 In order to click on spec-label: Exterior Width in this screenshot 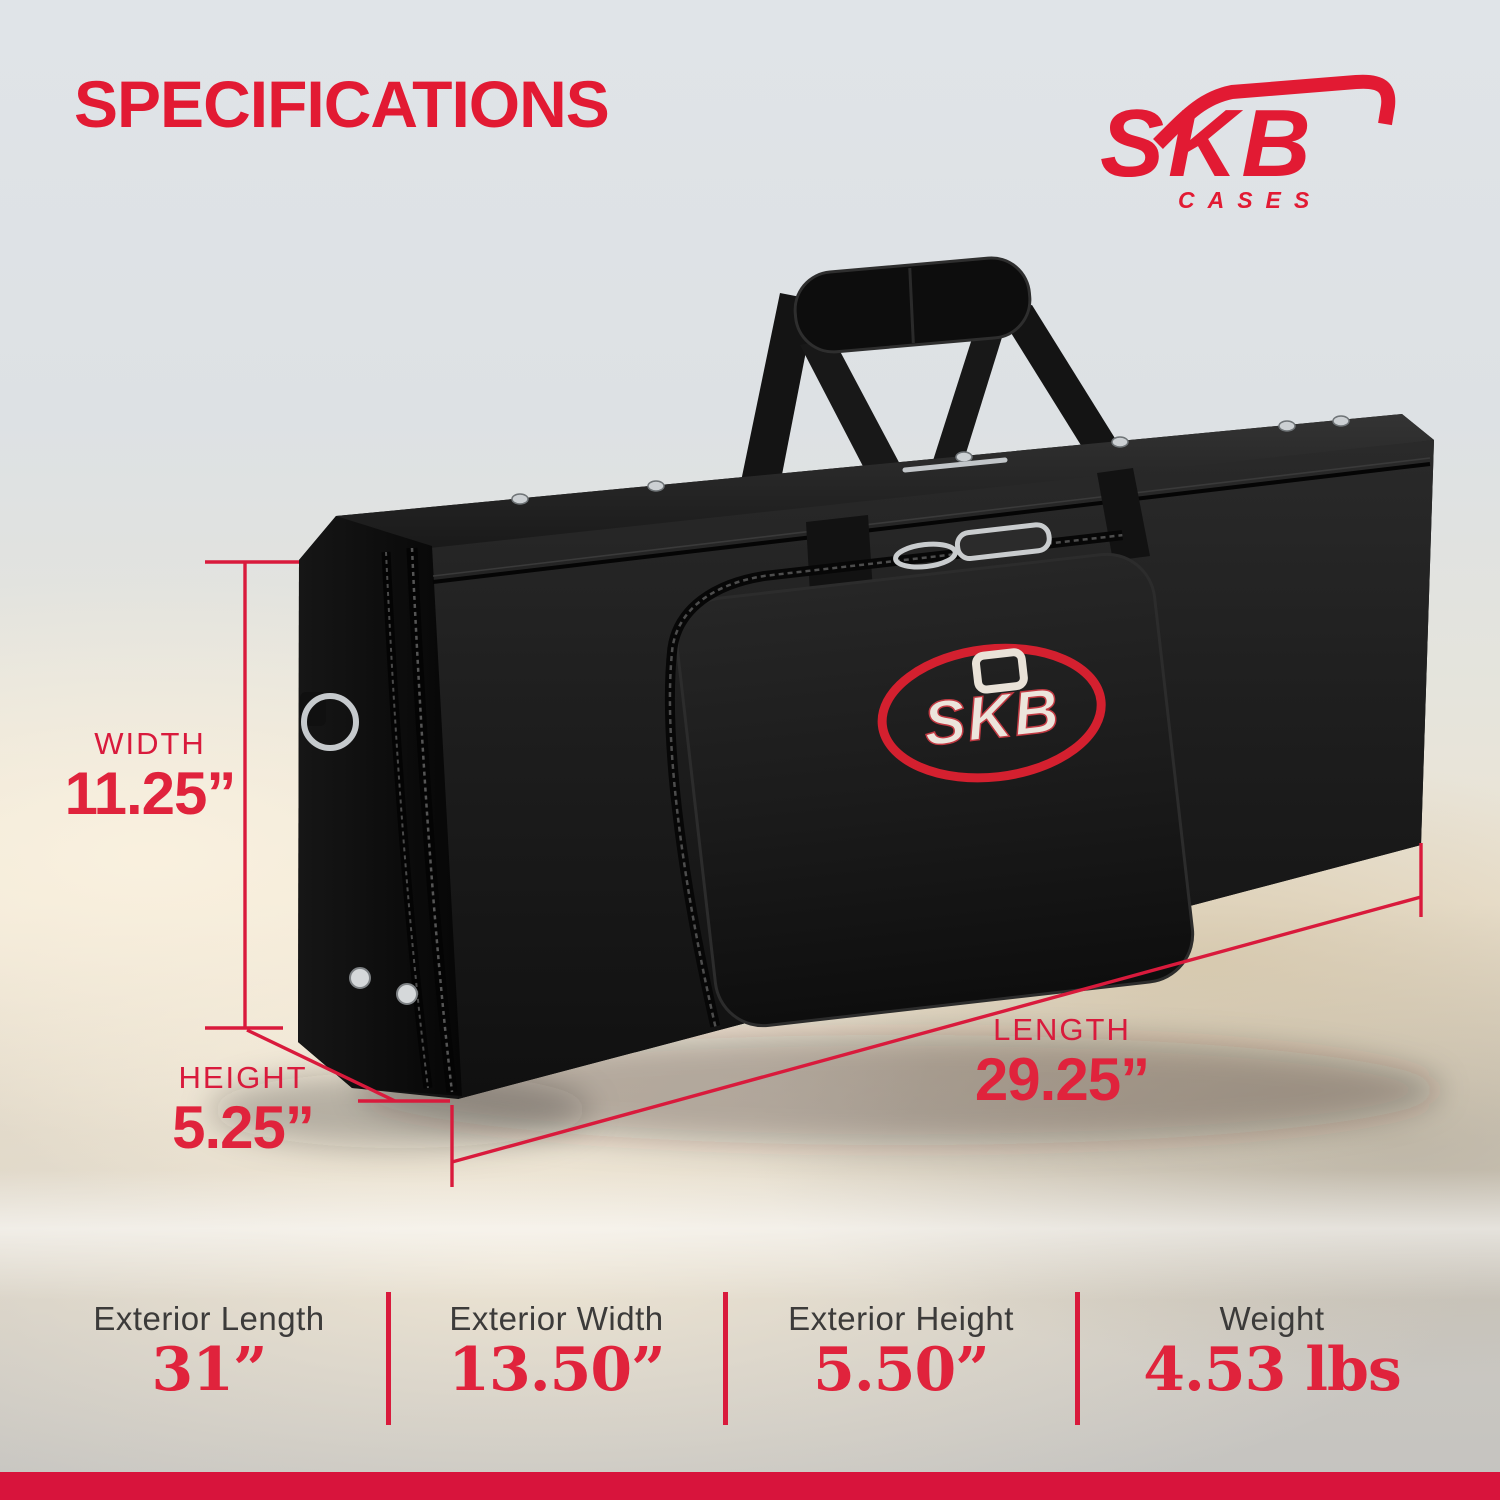, I will do `click(556, 1318)`.